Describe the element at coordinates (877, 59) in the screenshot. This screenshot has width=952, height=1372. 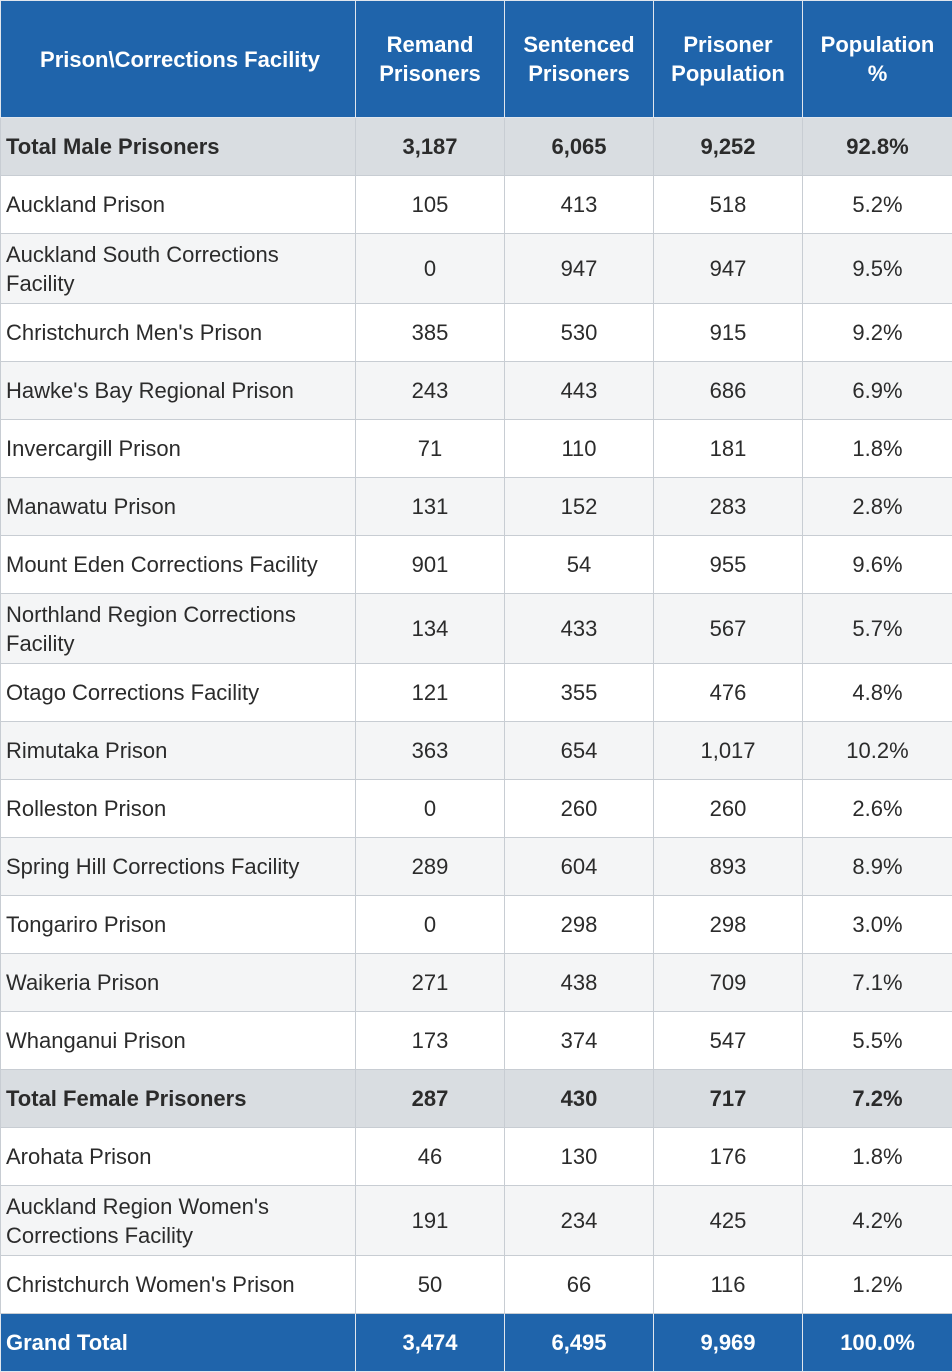
I see `header-percent: Population %` at that location.